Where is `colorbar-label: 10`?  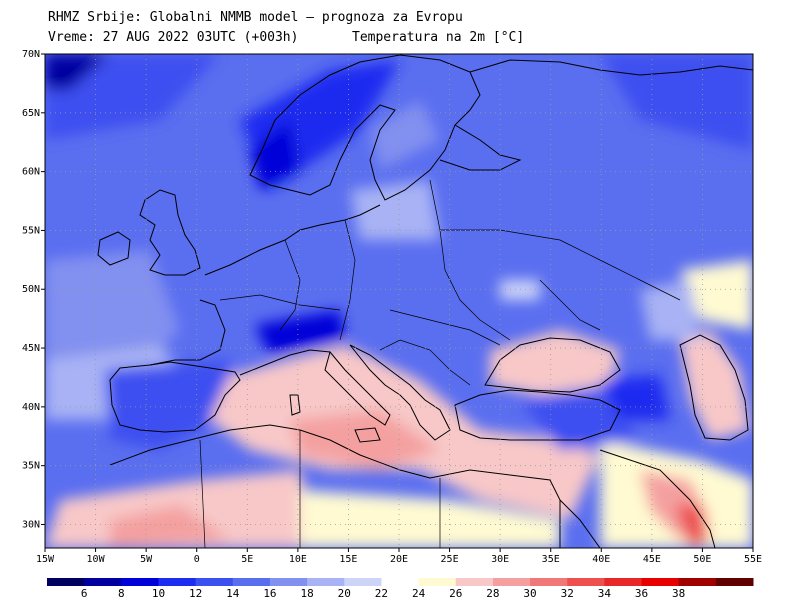
colorbar-label: 10 is located at coordinates (158, 593).